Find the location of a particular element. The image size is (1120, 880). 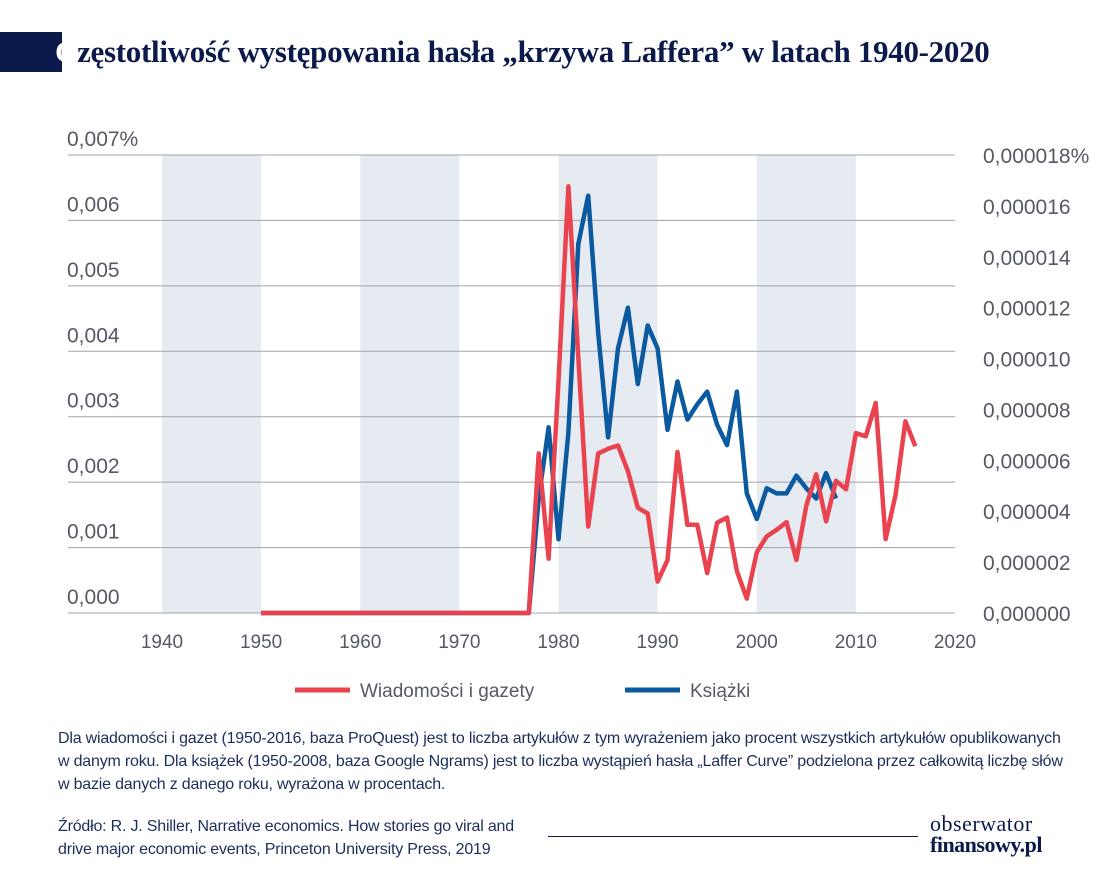

right-tick-label: 0,000016 is located at coordinates (1027, 207).